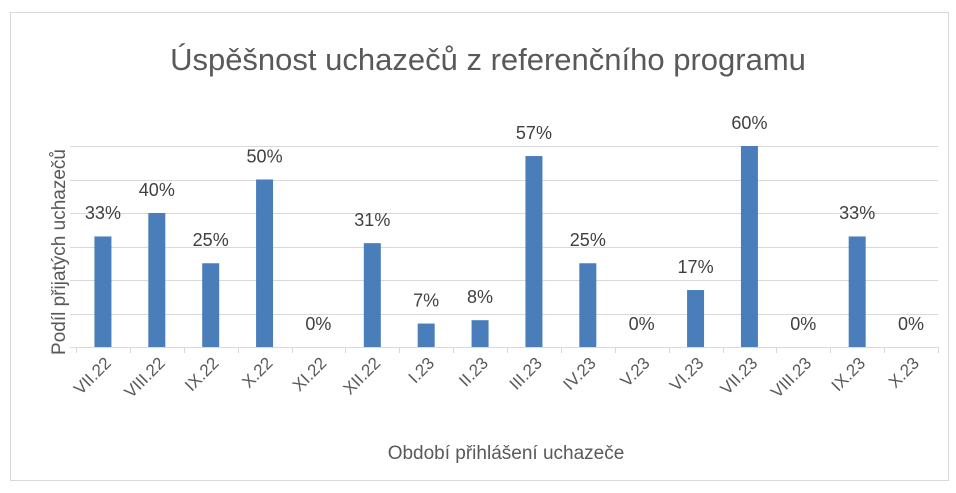 The image size is (956, 493). What do you see at coordinates (480, 297) in the screenshot?
I see `data-label: 8%` at bounding box center [480, 297].